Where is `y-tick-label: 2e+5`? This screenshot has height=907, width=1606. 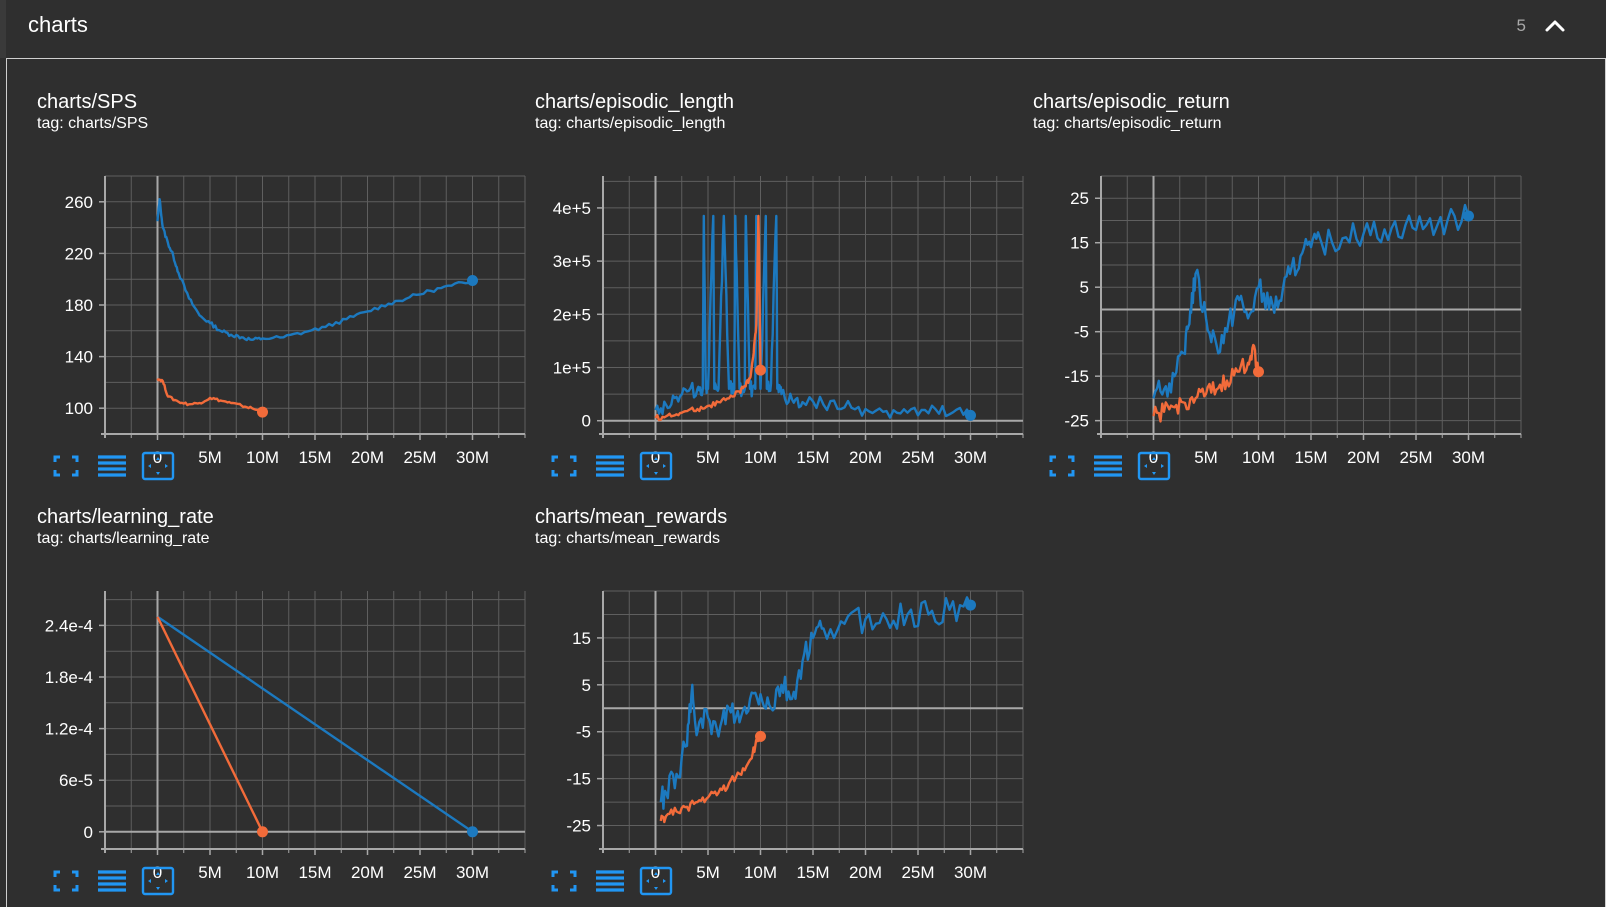 y-tick-label: 2e+5 is located at coordinates (572, 314).